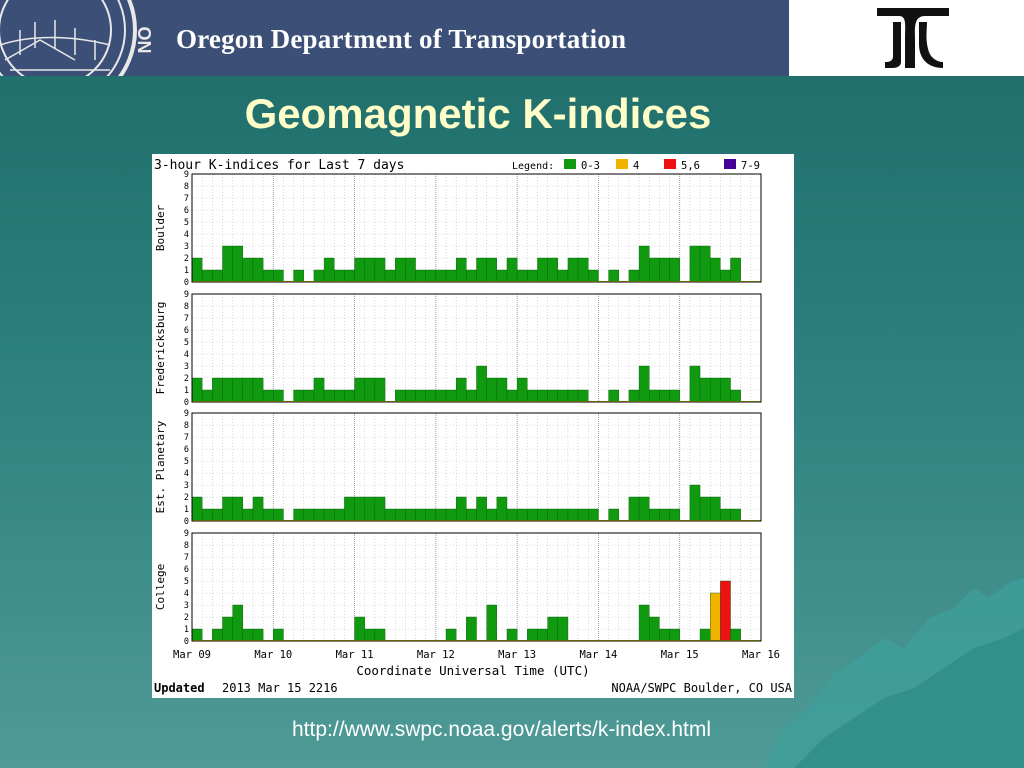  Describe the element at coordinates (636, 166) in the screenshot. I see `legend-entry: 4` at that location.